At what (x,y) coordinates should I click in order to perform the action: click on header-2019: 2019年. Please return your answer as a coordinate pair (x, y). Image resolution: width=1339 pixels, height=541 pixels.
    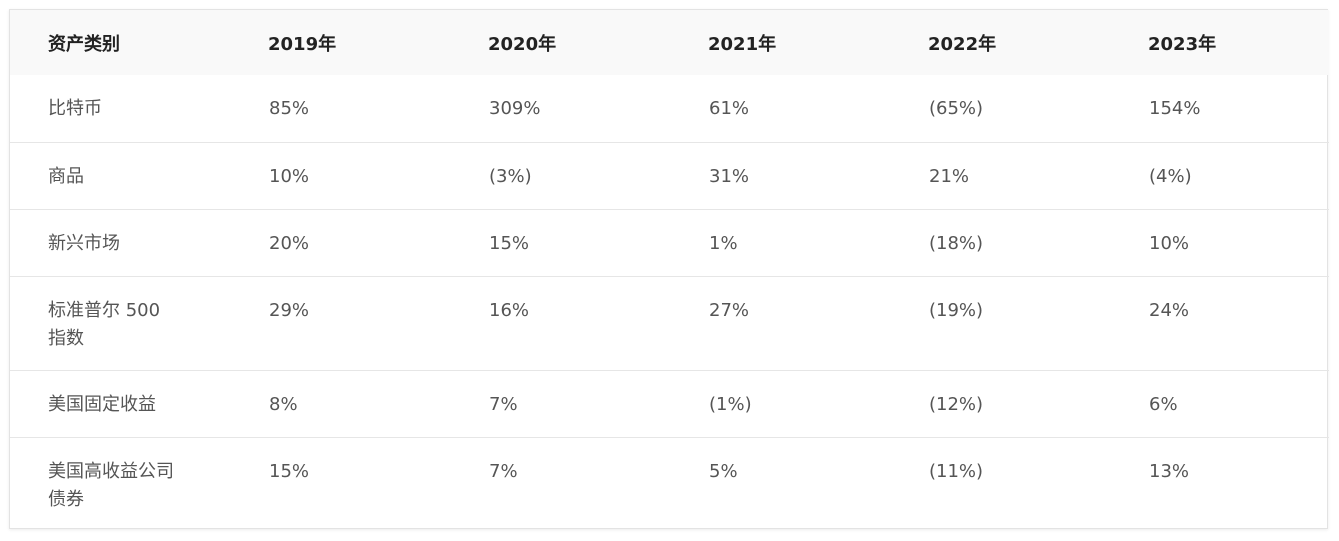
    Looking at the image, I should click on (302, 44).